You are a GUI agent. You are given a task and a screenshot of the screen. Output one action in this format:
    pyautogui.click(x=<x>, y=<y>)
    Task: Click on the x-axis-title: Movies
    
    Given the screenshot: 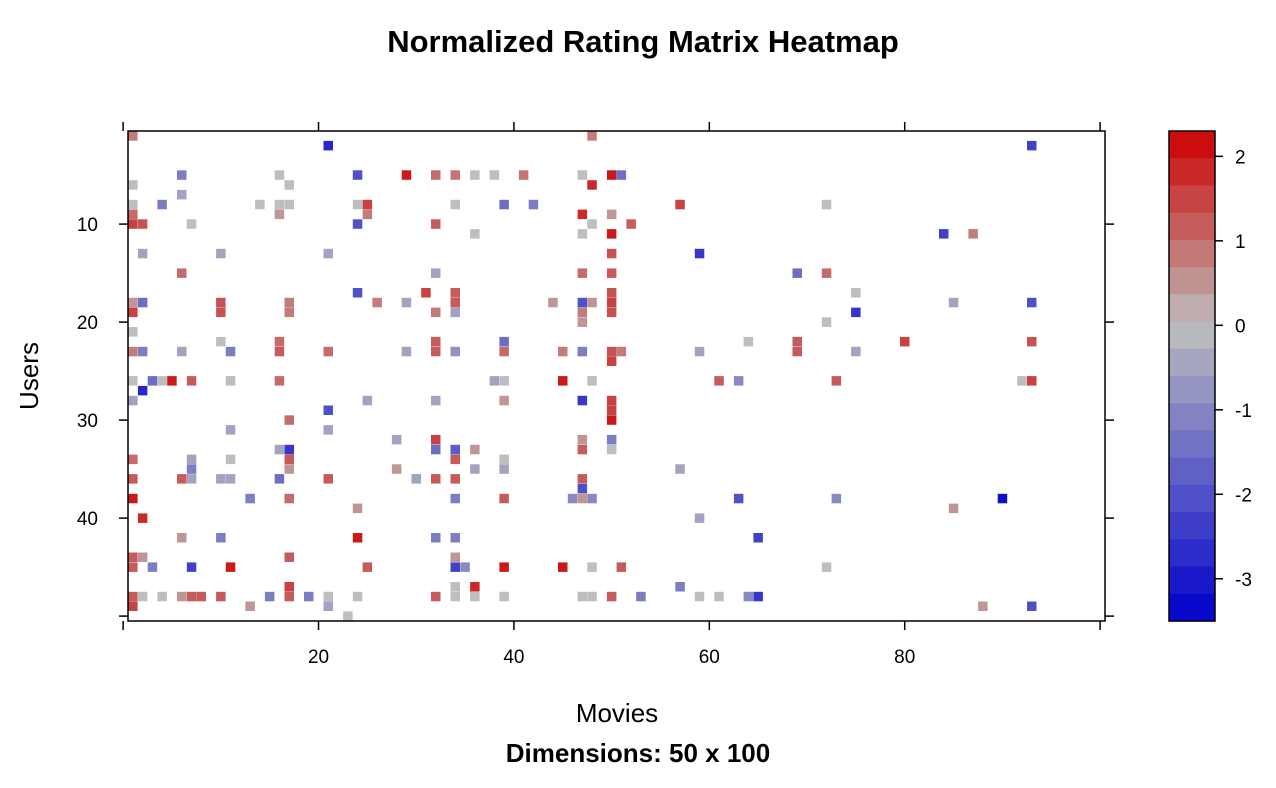 What is the action you would take?
    pyautogui.click(x=617, y=713)
    